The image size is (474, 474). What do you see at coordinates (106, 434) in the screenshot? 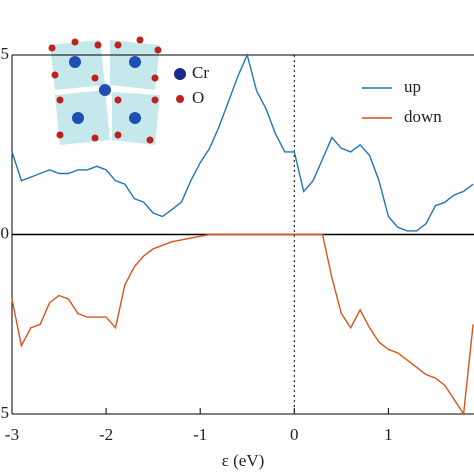
I see `x-tick-label: -2` at bounding box center [106, 434].